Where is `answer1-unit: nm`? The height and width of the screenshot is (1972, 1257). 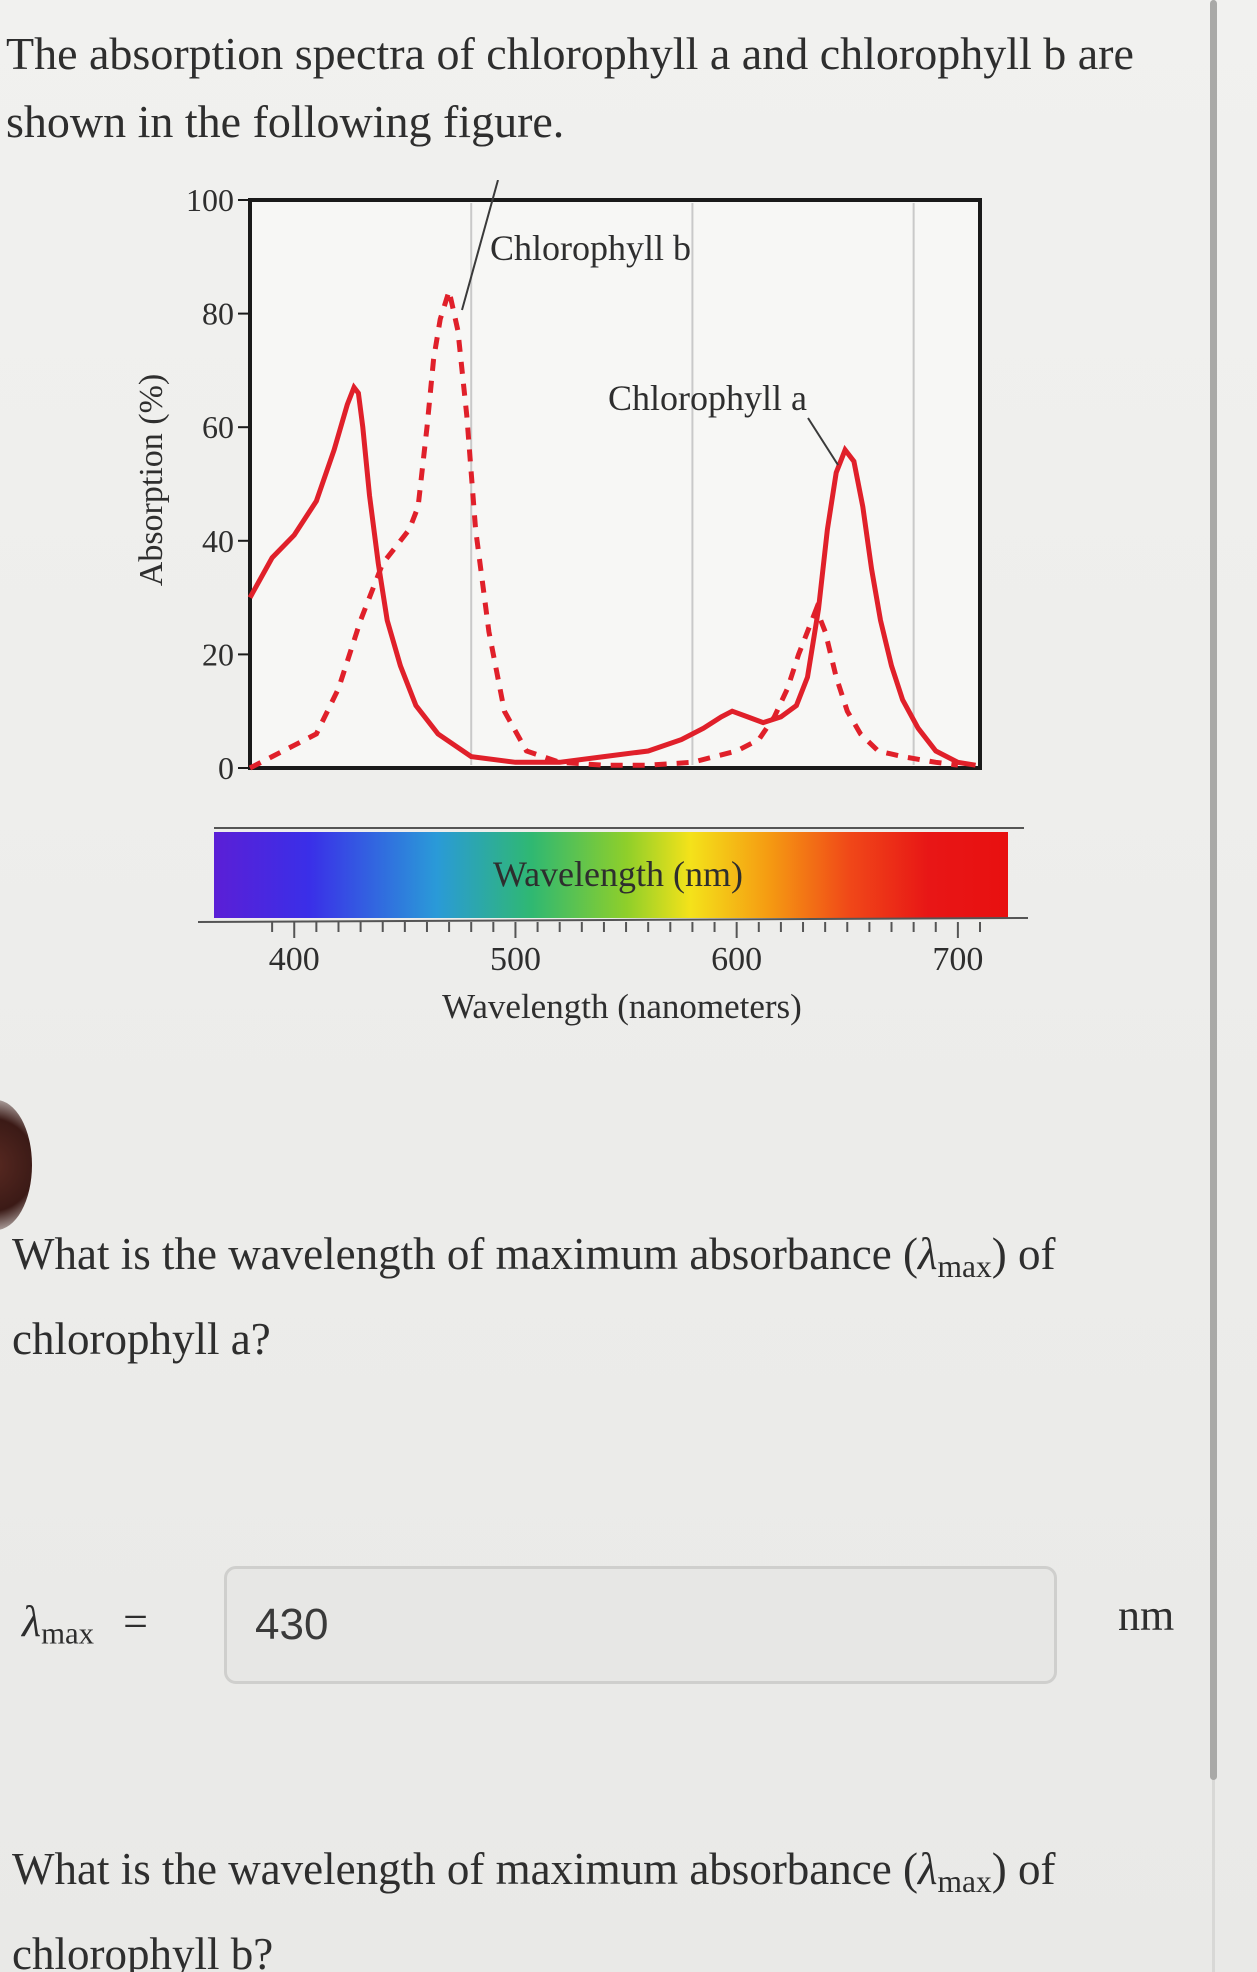
answer1-unit: nm is located at coordinates (1146, 1615).